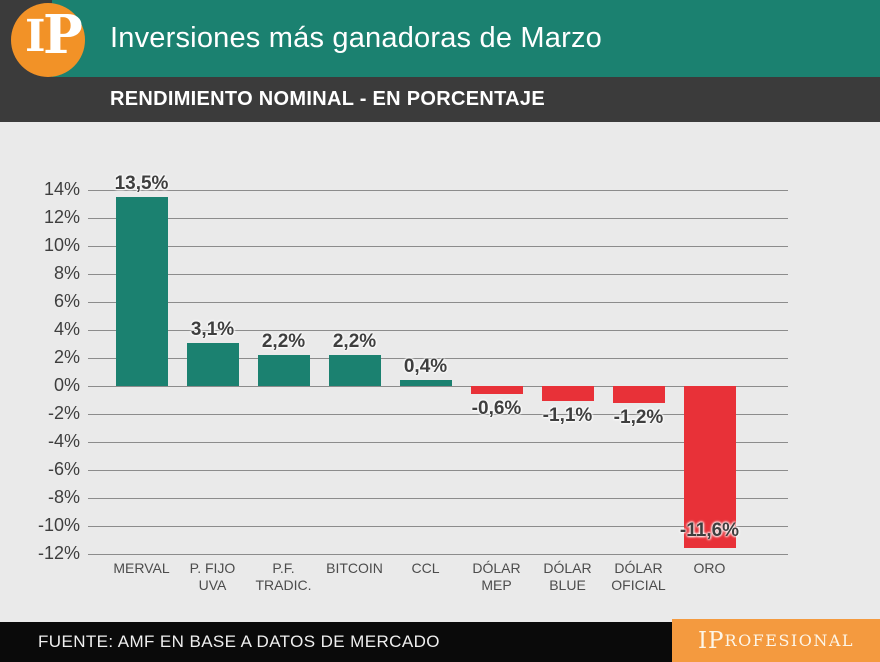  What do you see at coordinates (438, 470) in the screenshot?
I see `gridline--6` at bounding box center [438, 470].